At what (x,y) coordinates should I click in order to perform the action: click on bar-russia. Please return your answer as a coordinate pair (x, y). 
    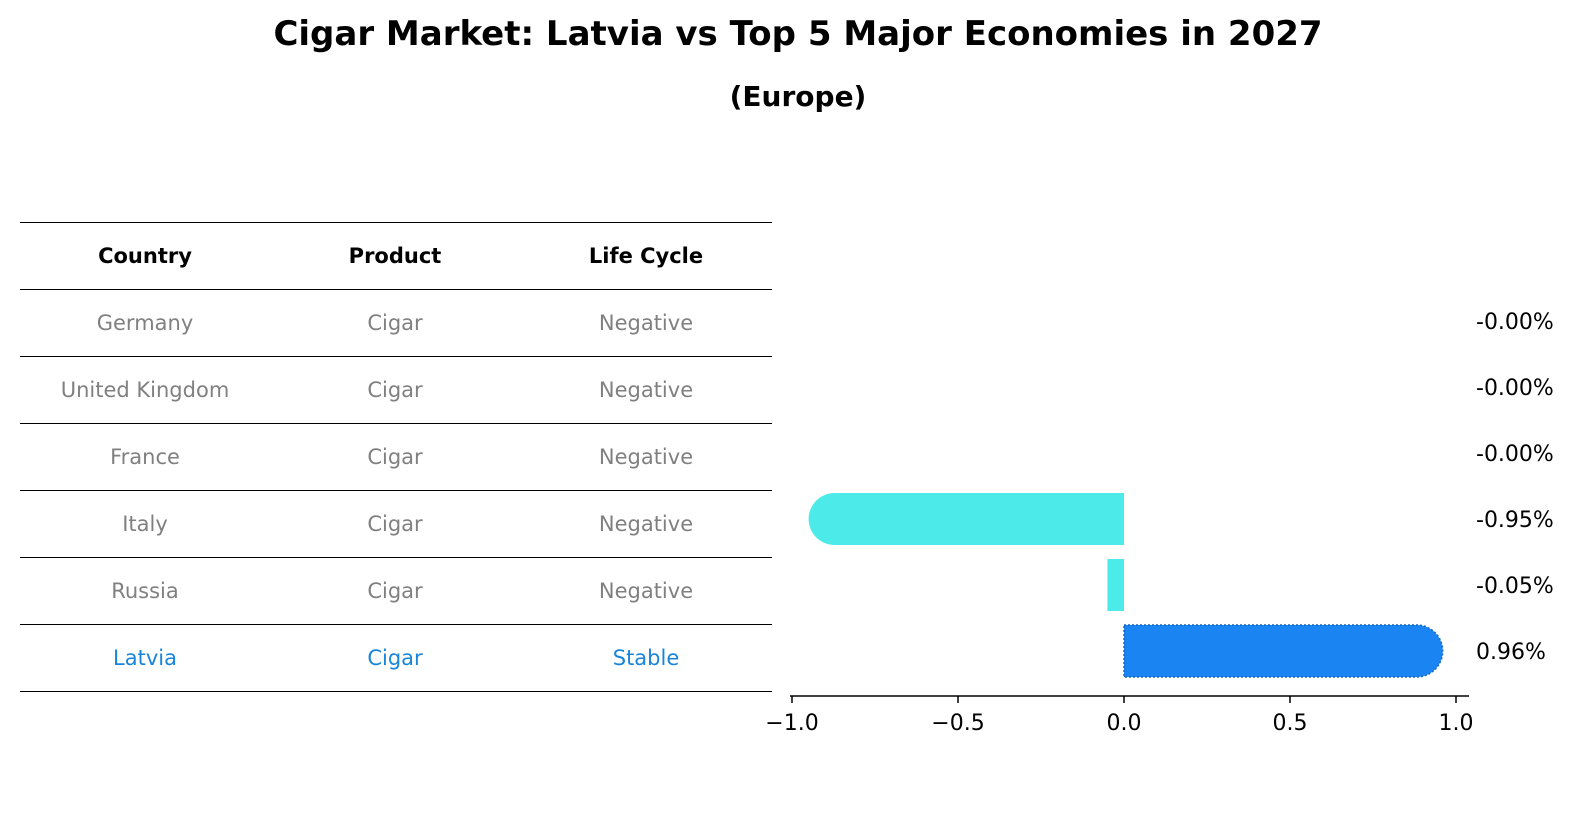
    Looking at the image, I should click on (1115, 585).